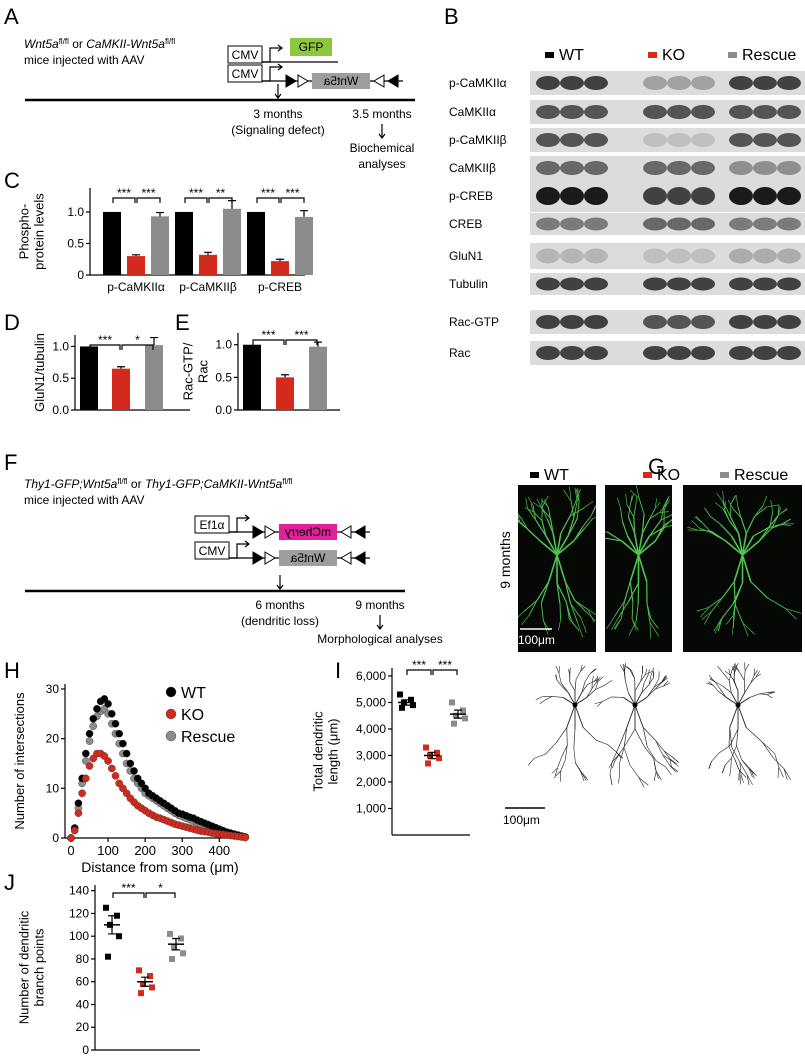  Describe the element at coordinates (277, 114) in the screenshot. I see `time-label: 3 months` at that location.